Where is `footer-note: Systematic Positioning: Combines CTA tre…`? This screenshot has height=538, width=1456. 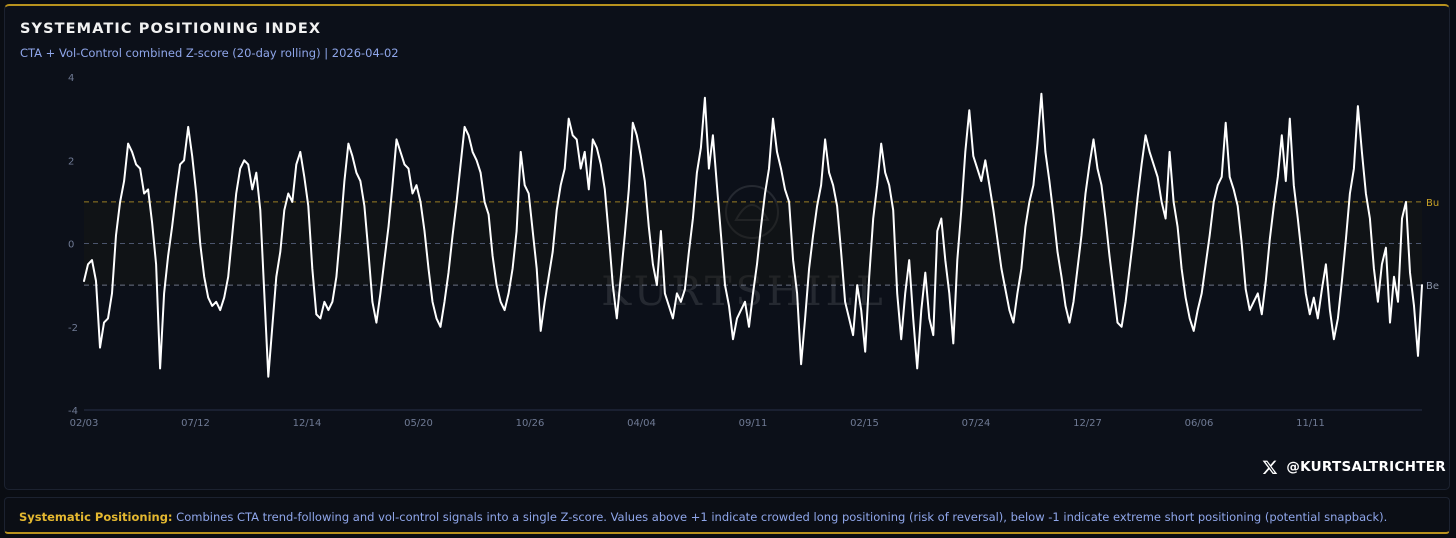 footer-note: Systematic Positioning: Combines CTA tre… is located at coordinates (727, 515).